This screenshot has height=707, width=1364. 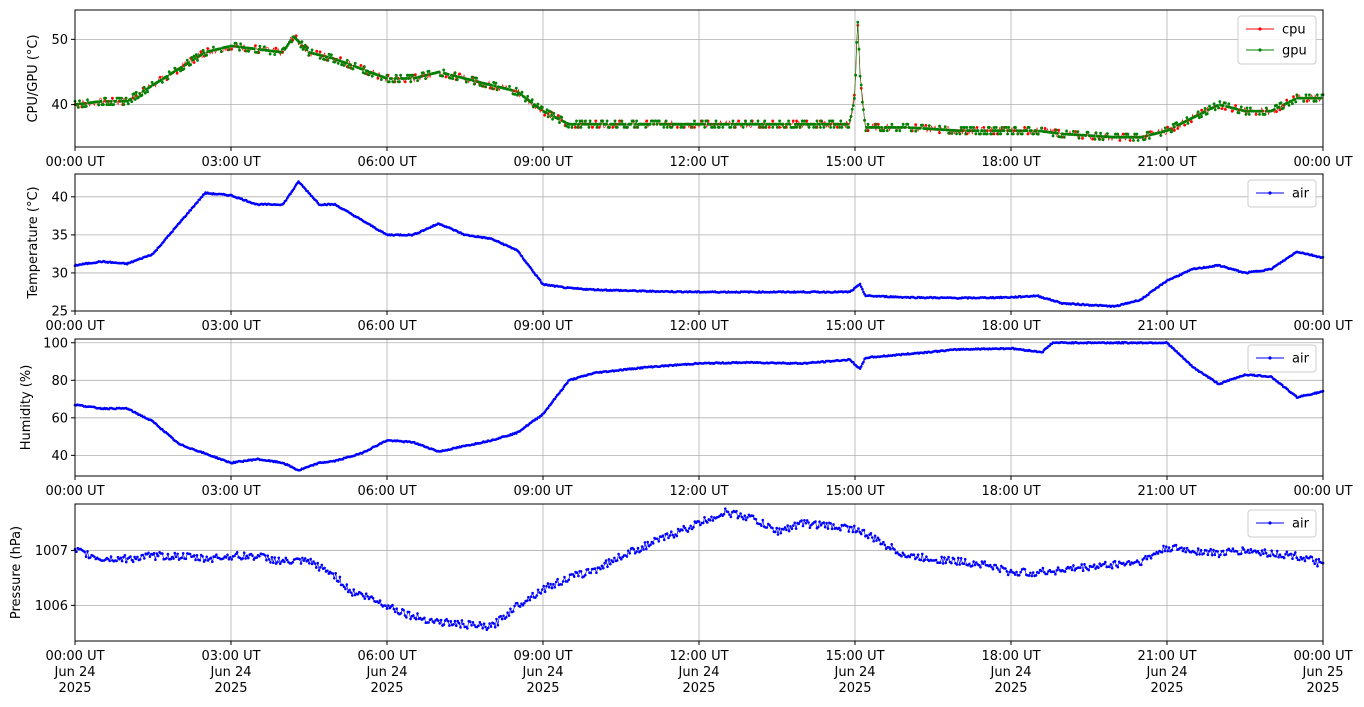 What do you see at coordinates (1166, 162) in the screenshot?
I see `x-tick-label: 21:00 UT` at bounding box center [1166, 162].